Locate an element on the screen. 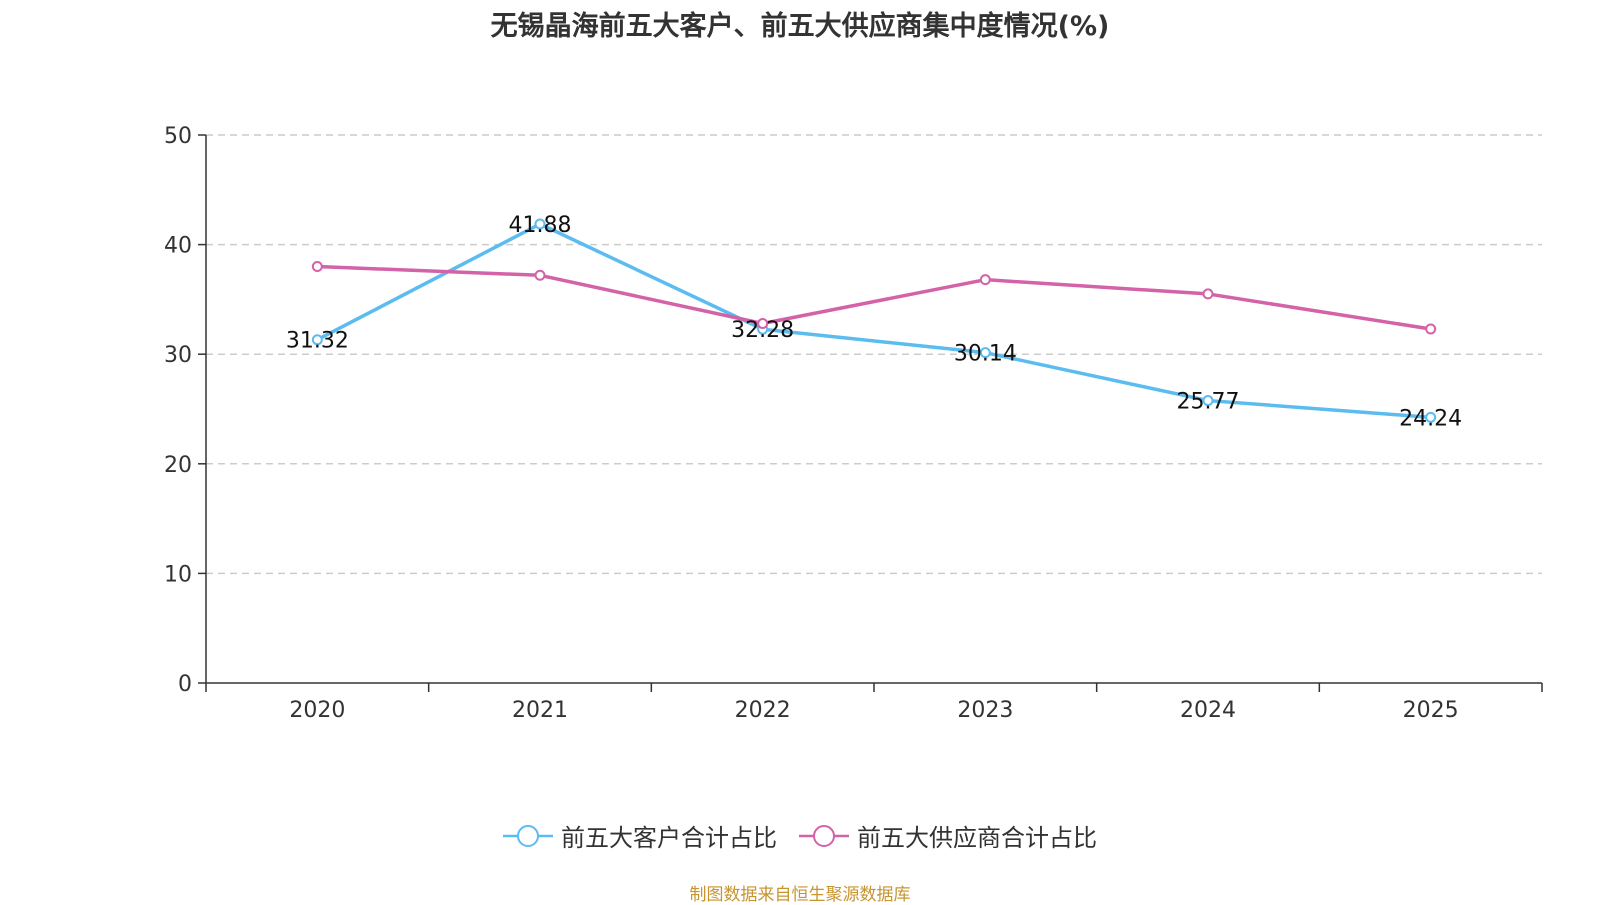  legend-item-suppliers: 前五大供应商合计占比 is located at coordinates (948, 835).